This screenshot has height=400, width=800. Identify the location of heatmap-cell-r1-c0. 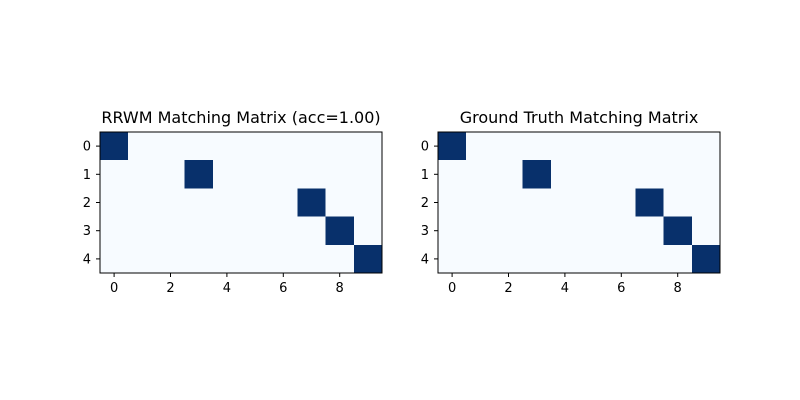
(114, 174).